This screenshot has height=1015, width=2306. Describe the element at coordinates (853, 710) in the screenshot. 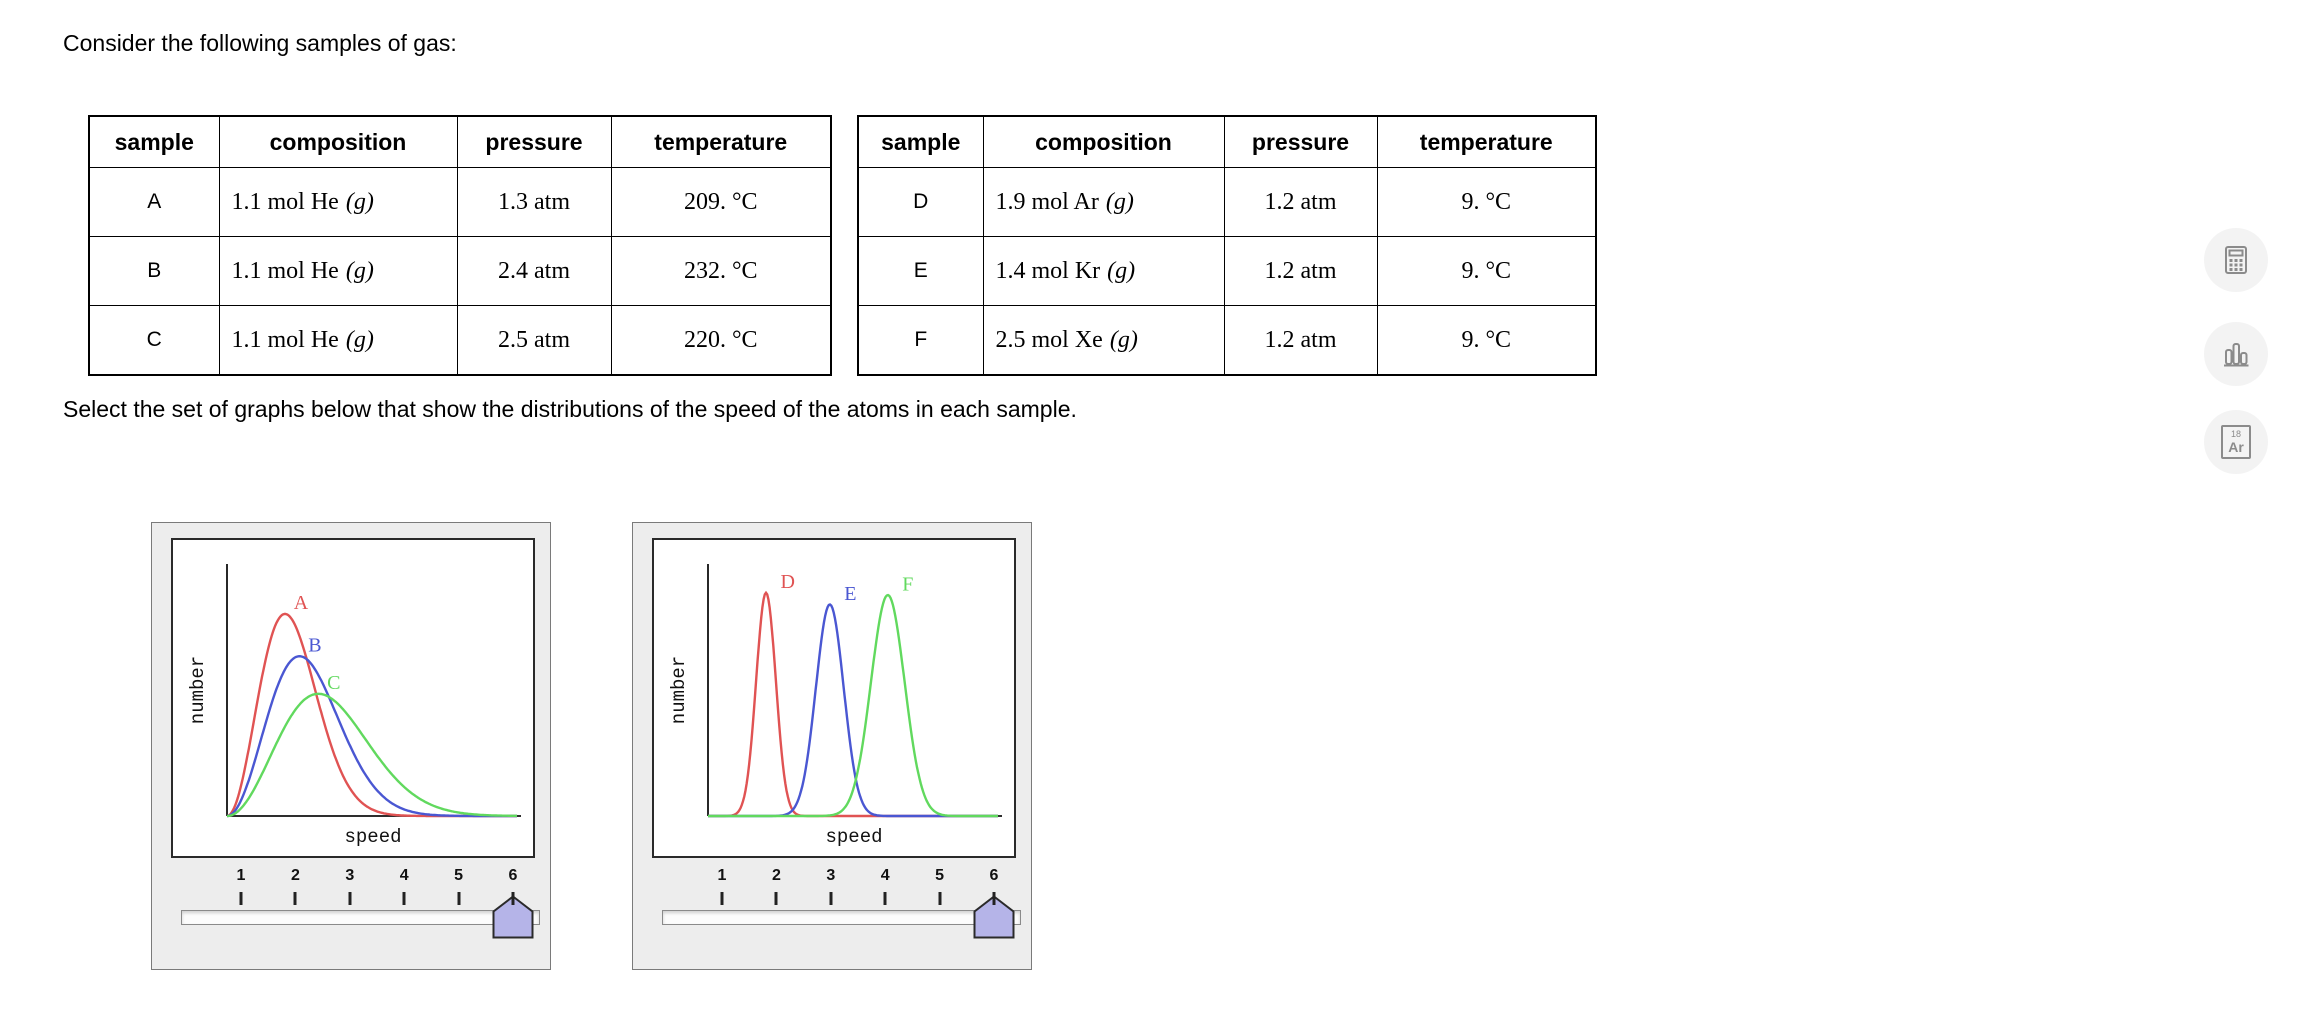

I see `distribution-curve-E` at that location.